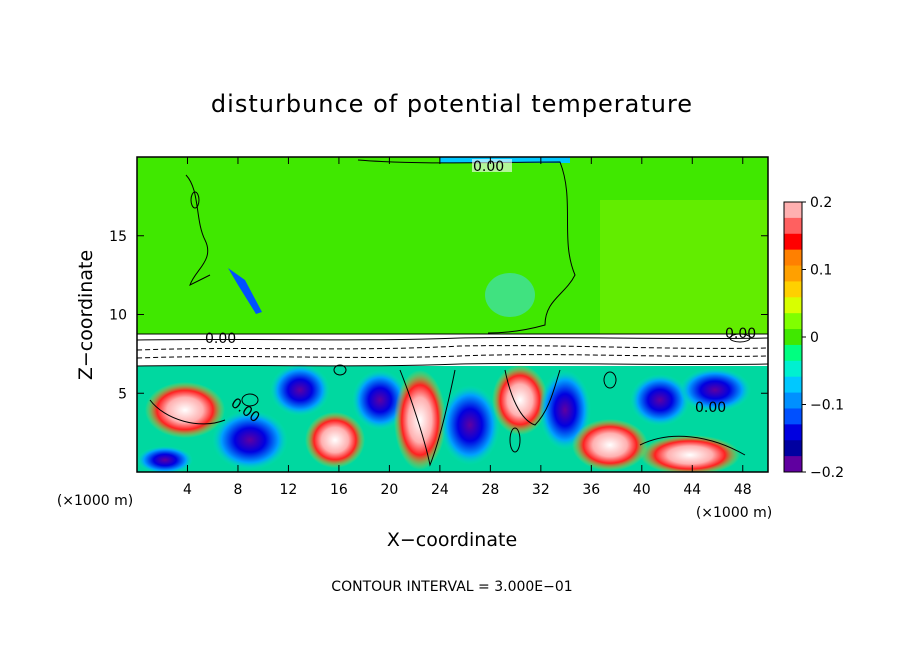 The image size is (904, 654). What do you see at coordinates (734, 513) in the screenshot?
I see `x-unit-right: (×1000 m)` at bounding box center [734, 513].